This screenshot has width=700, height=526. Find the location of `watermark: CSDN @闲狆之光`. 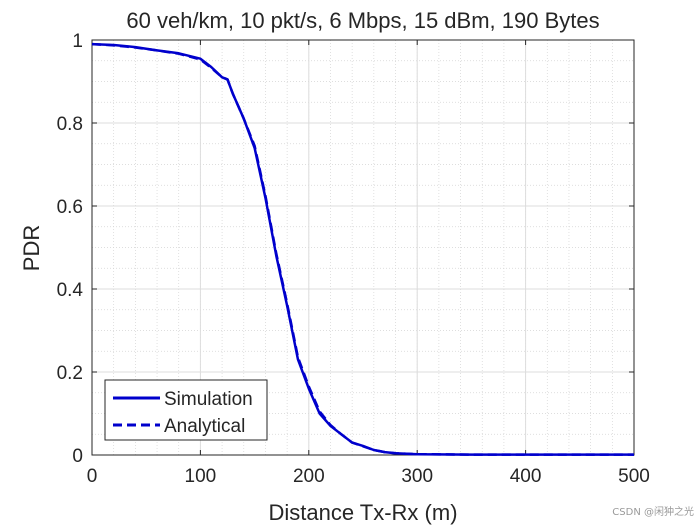

watermark: CSDN @闲狆之光 is located at coordinates (653, 512).